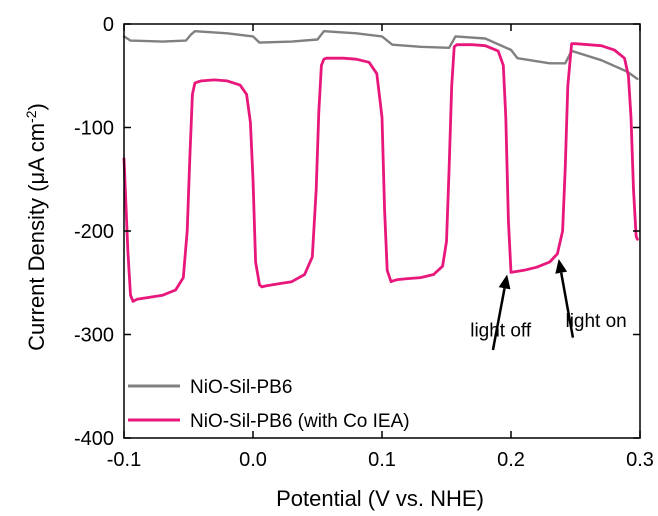  I want to click on x-tick-label: -0.1, so click(124, 460).